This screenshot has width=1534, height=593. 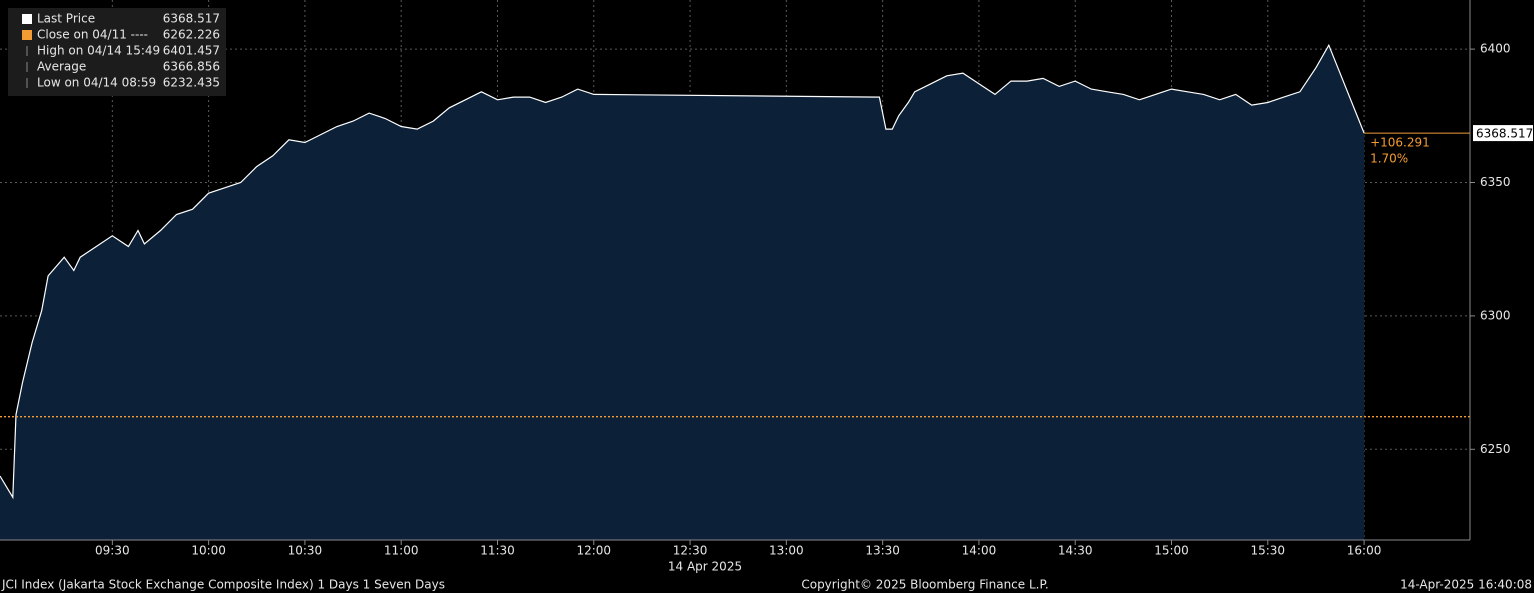 I want to click on x-tick-label: 12:00, so click(x=593, y=551).